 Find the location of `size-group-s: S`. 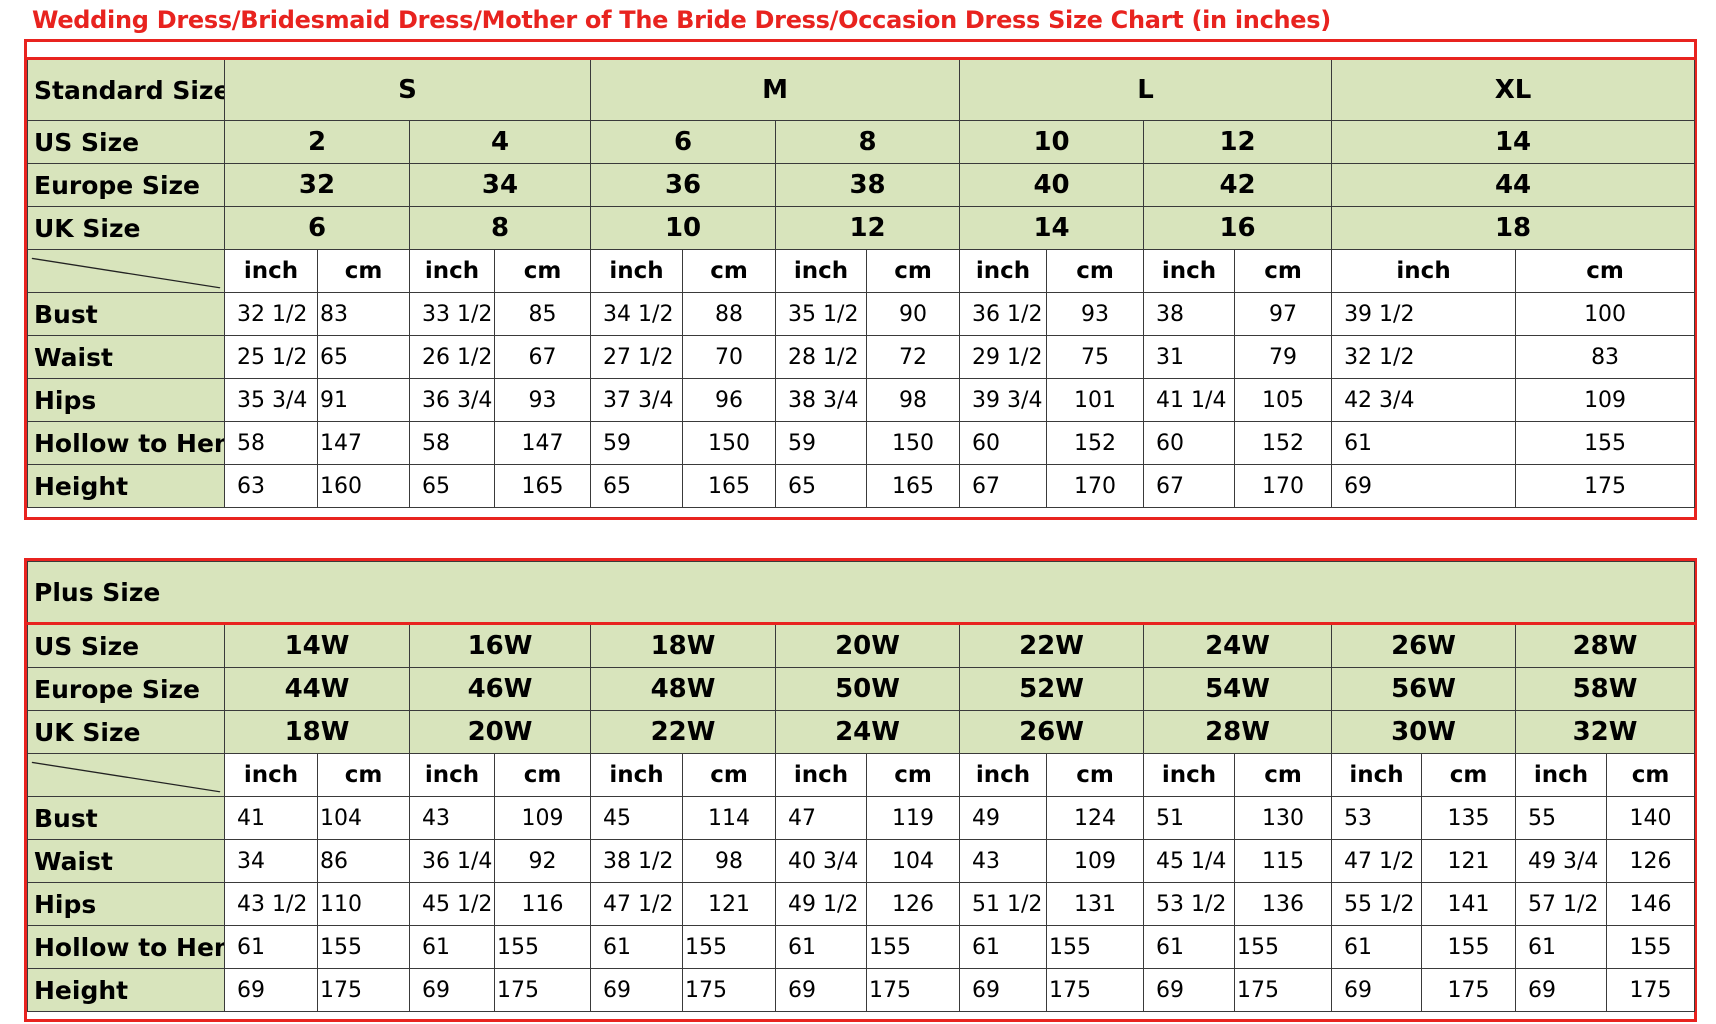

size-group-s: S is located at coordinates (407, 89).